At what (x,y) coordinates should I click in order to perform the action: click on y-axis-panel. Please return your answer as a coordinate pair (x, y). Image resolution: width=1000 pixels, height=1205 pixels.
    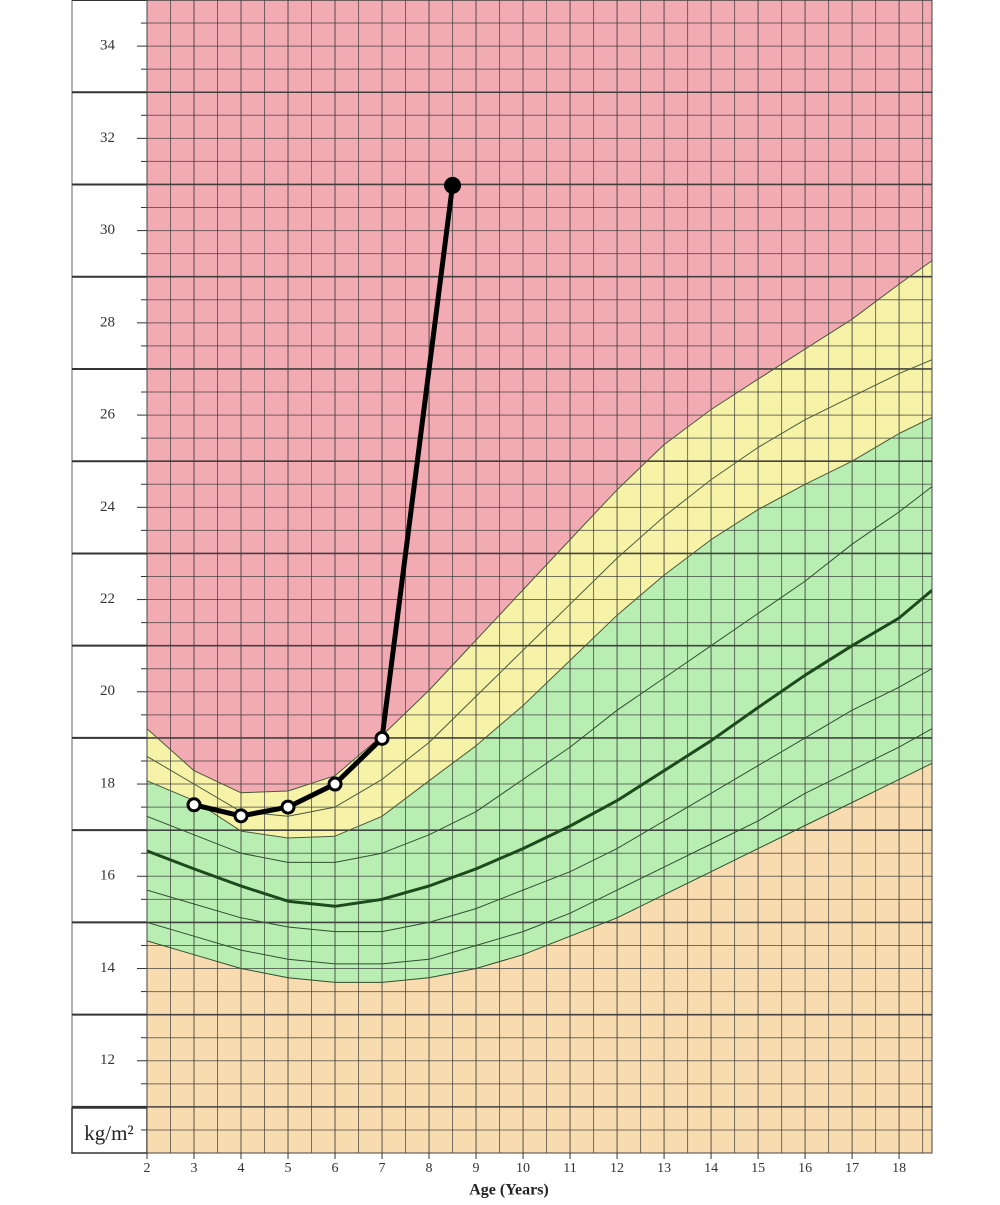
    Looking at the image, I should click on (109, 577).